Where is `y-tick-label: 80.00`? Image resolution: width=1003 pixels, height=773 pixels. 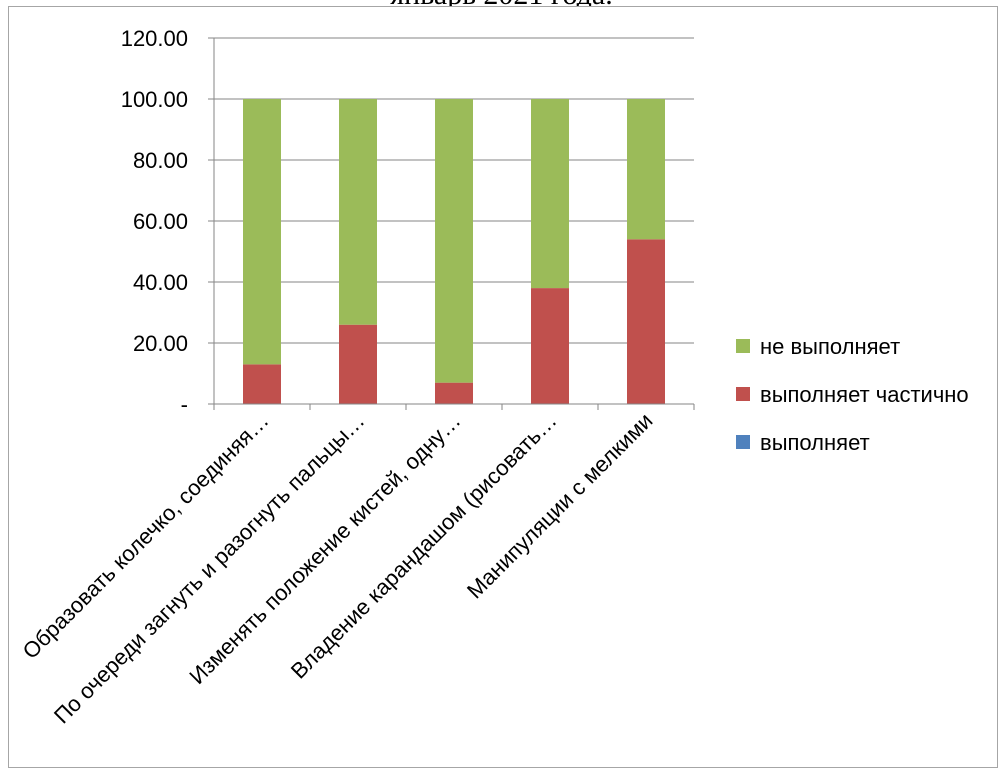
y-tick-label: 80.00 is located at coordinates (160, 160).